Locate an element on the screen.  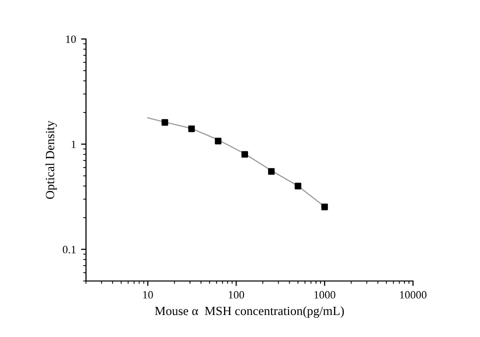
y-axis-title: Optical Density is located at coordinates (51, 159).